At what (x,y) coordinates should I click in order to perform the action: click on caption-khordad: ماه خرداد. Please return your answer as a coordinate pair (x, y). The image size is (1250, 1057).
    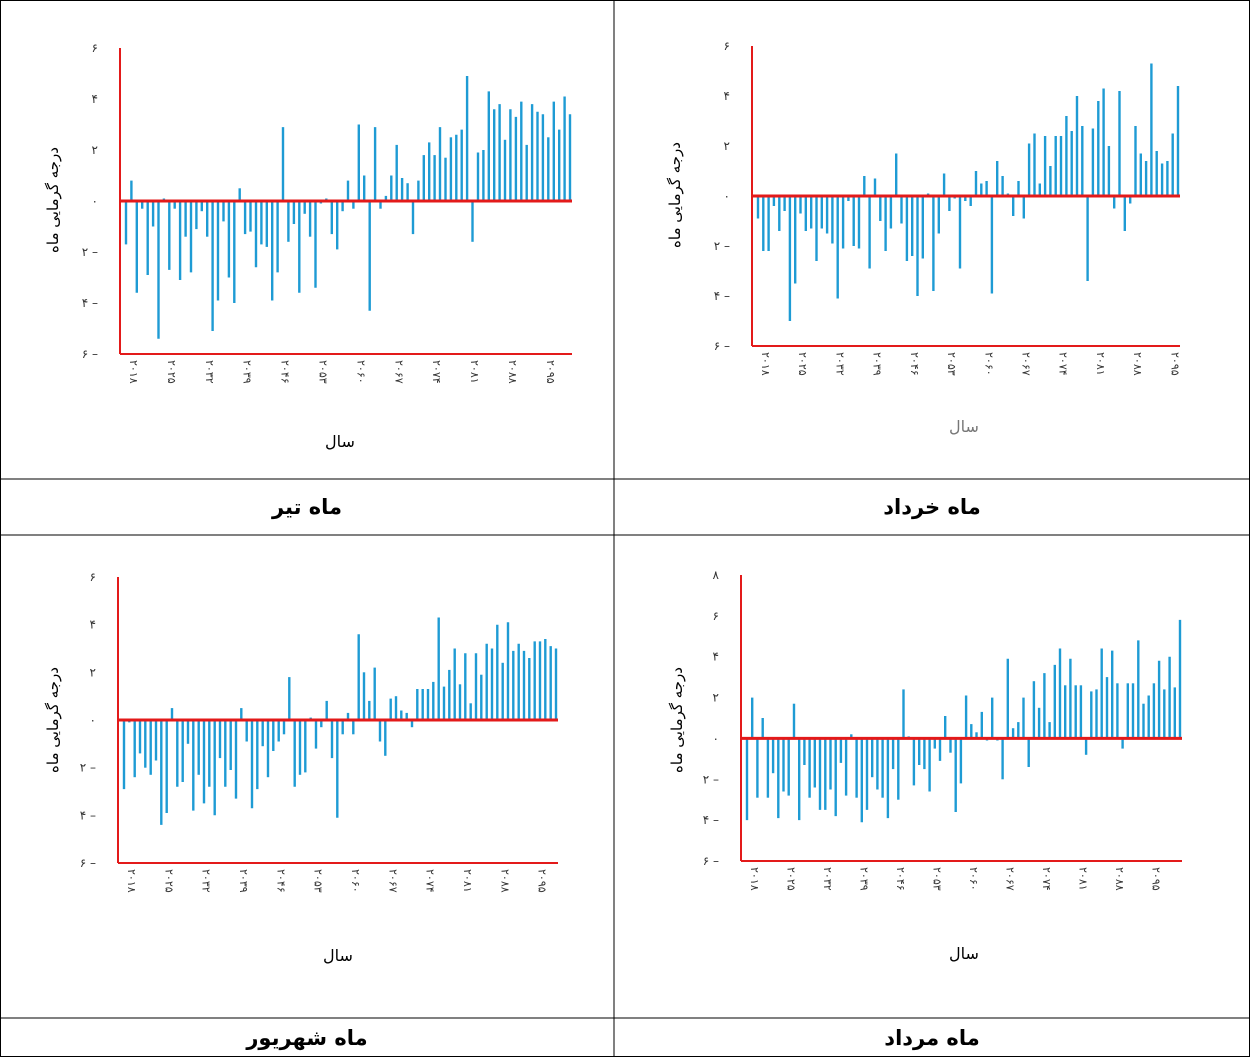
    Looking at the image, I should click on (932, 507).